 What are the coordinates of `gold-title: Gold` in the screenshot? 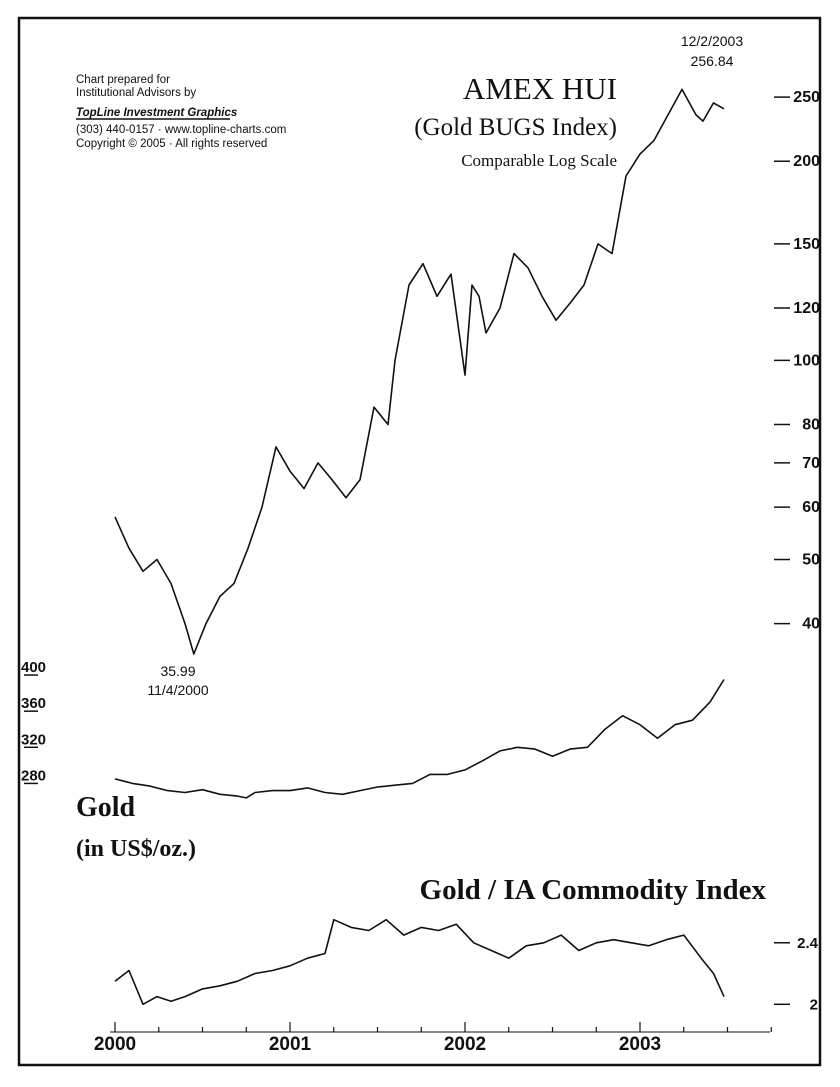 It's located at (106, 807).